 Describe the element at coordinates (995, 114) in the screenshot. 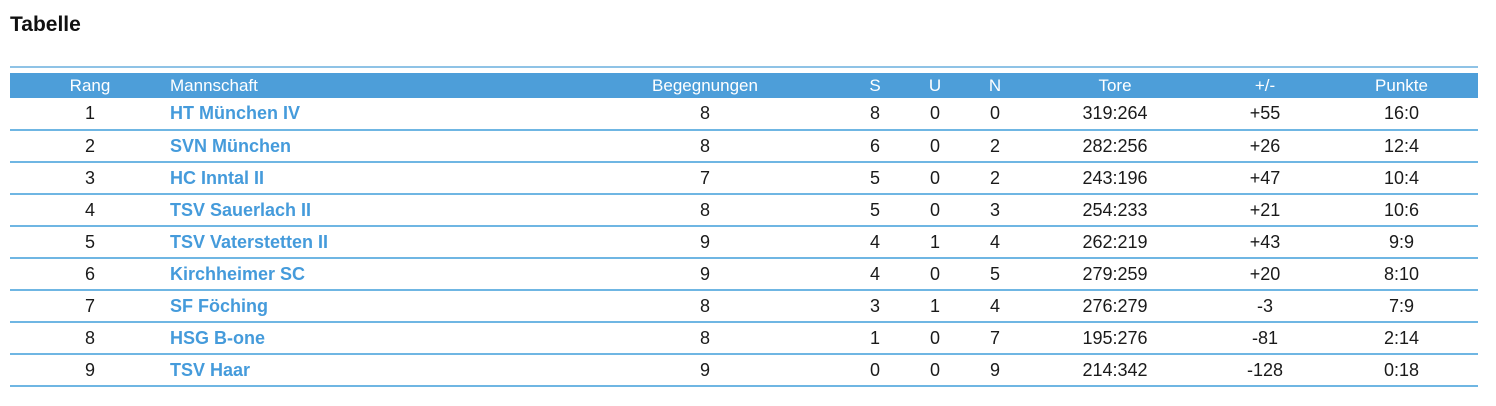

I see `cell-n: 0` at that location.